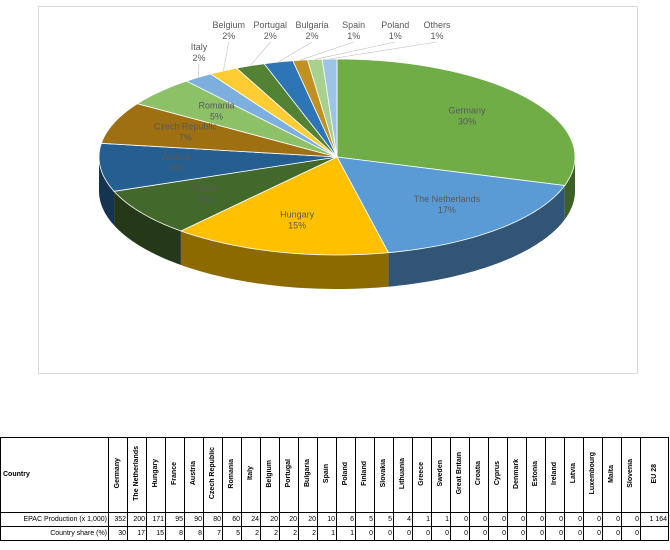  I want to click on country-name: Sweden, so click(440, 473).